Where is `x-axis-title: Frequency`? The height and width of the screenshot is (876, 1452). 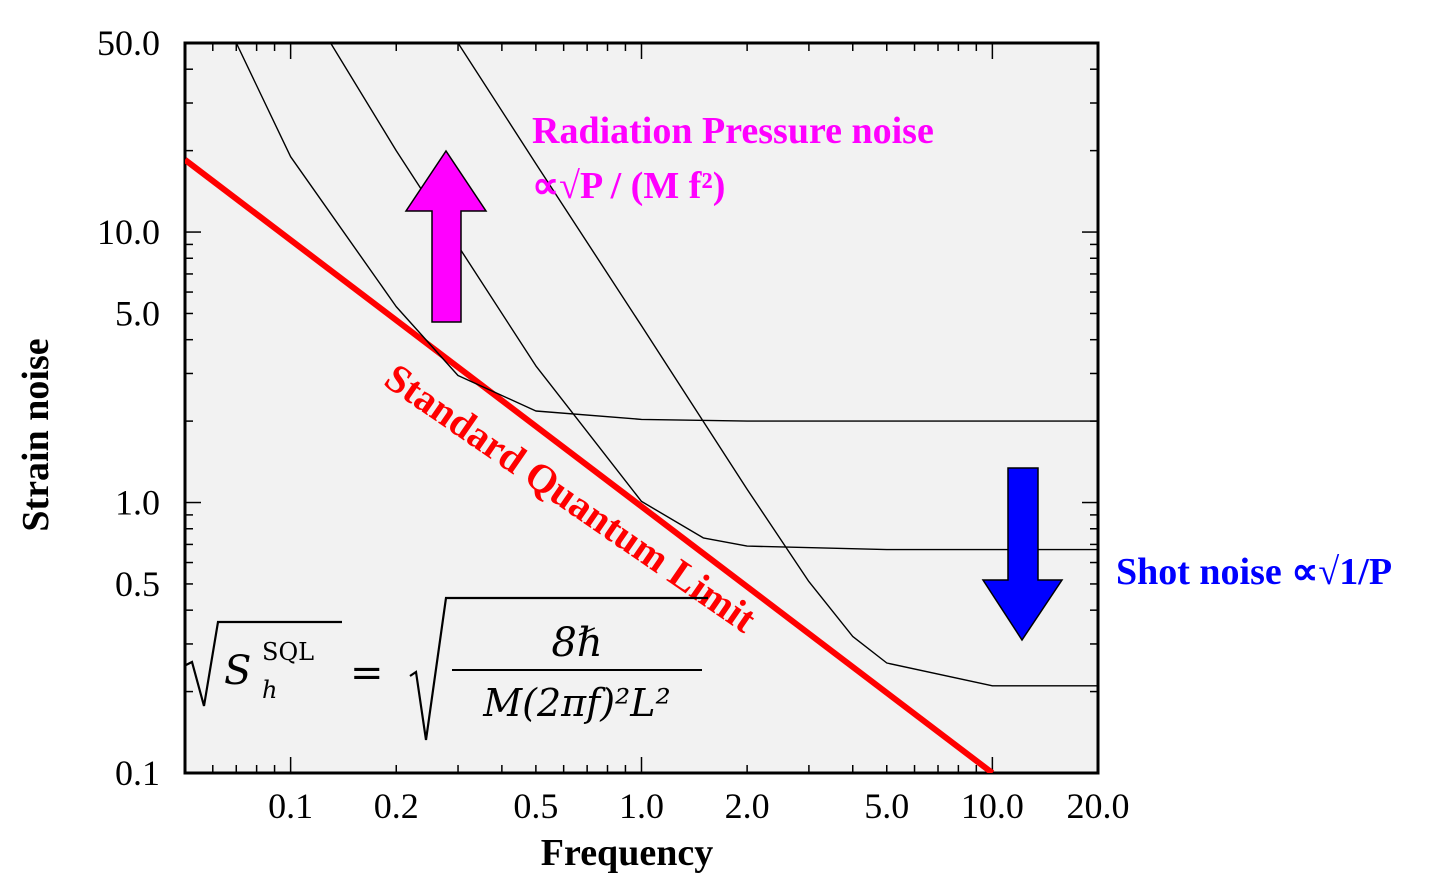
x-axis-title: Frequency is located at coordinates (627, 853).